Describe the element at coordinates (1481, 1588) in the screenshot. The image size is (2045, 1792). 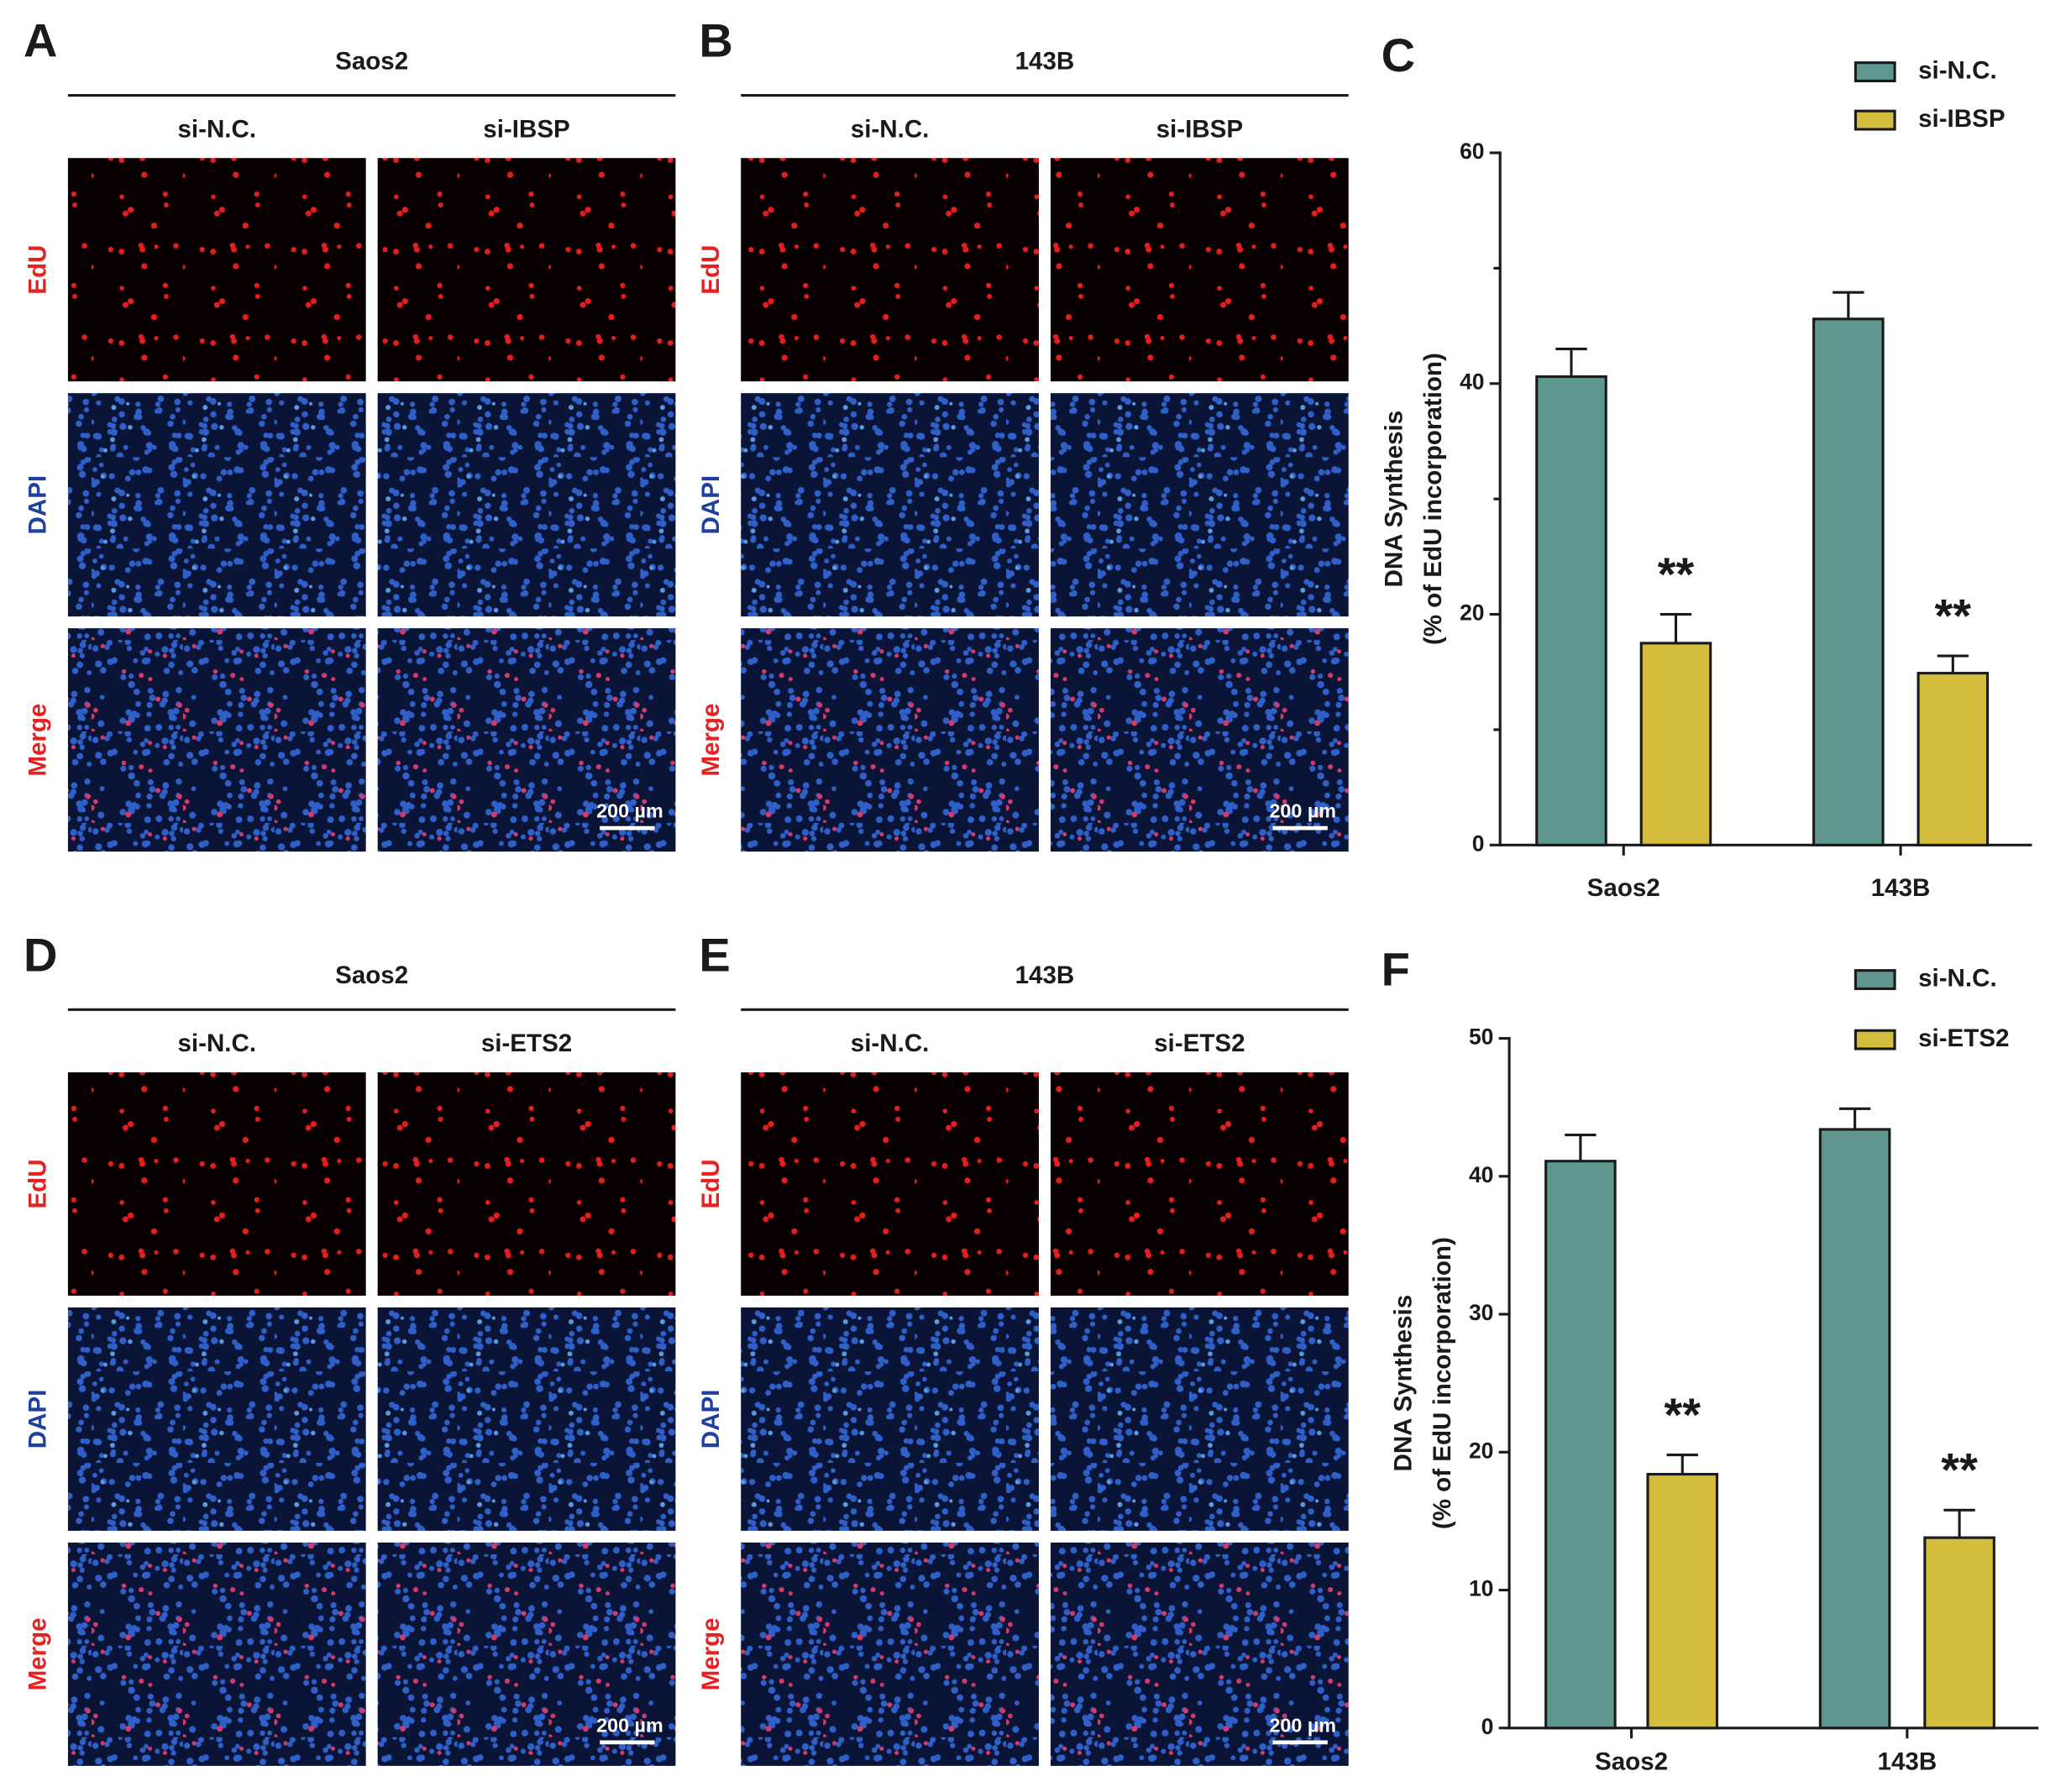
I see `y-tick-label: 10` at that location.